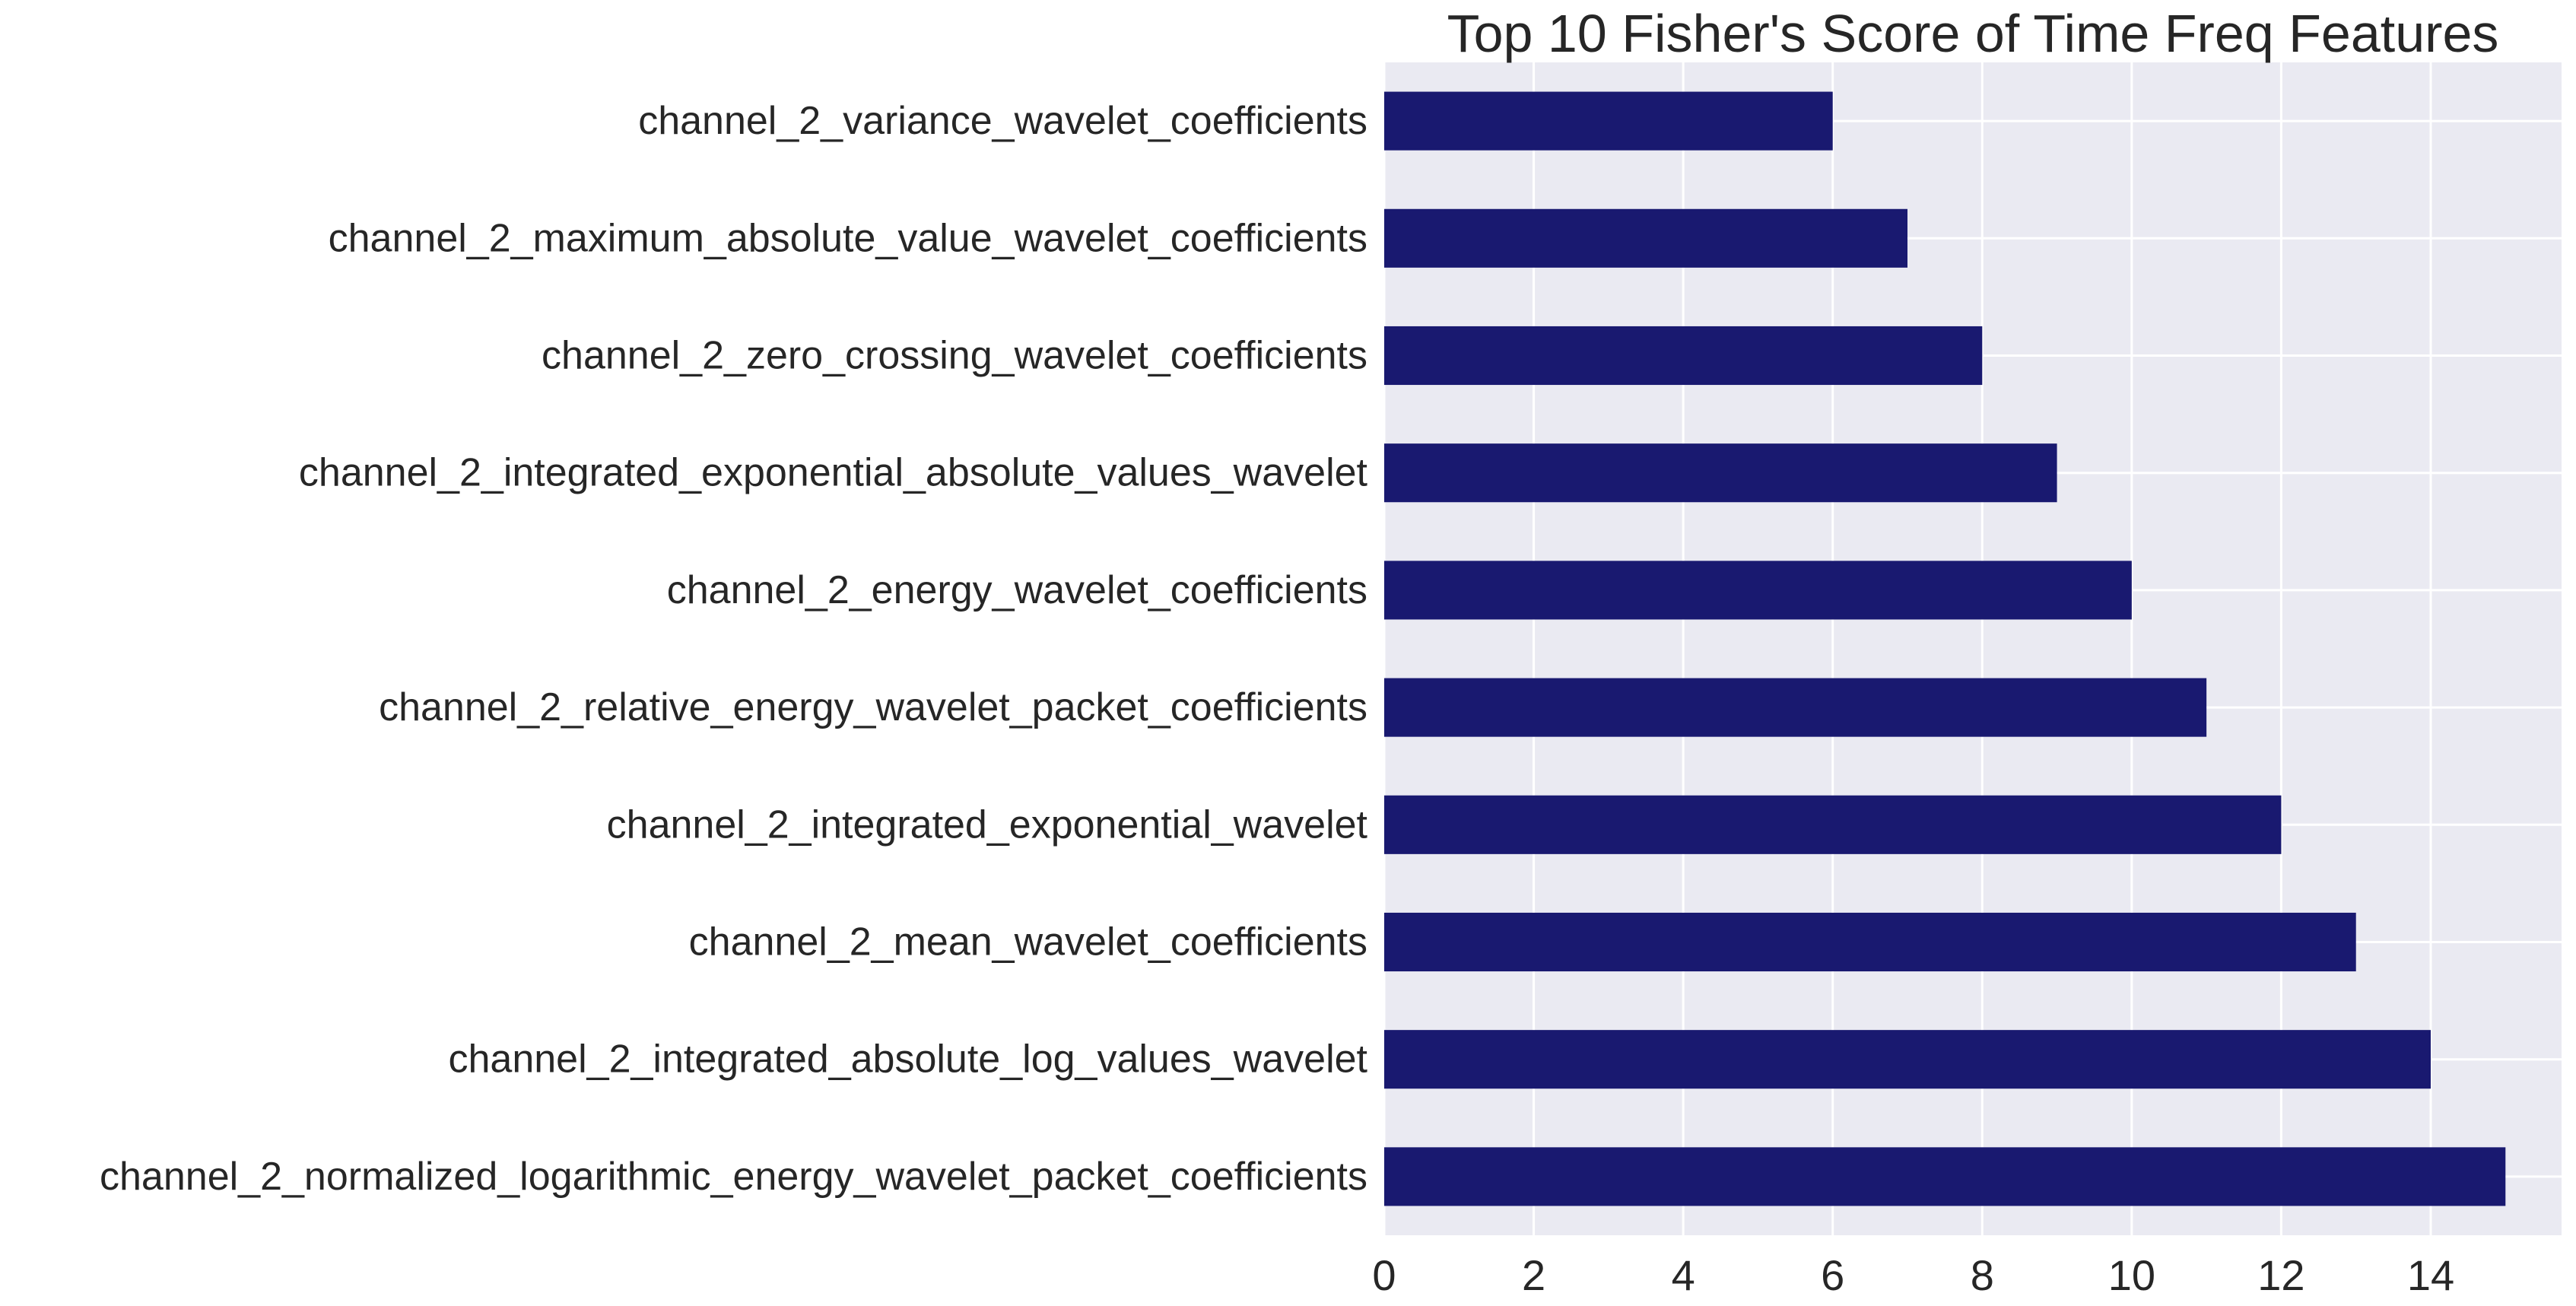 The width and height of the screenshot is (2576, 1306). What do you see at coordinates (2280, 1275) in the screenshot?
I see `x-tick-label: 12` at bounding box center [2280, 1275].